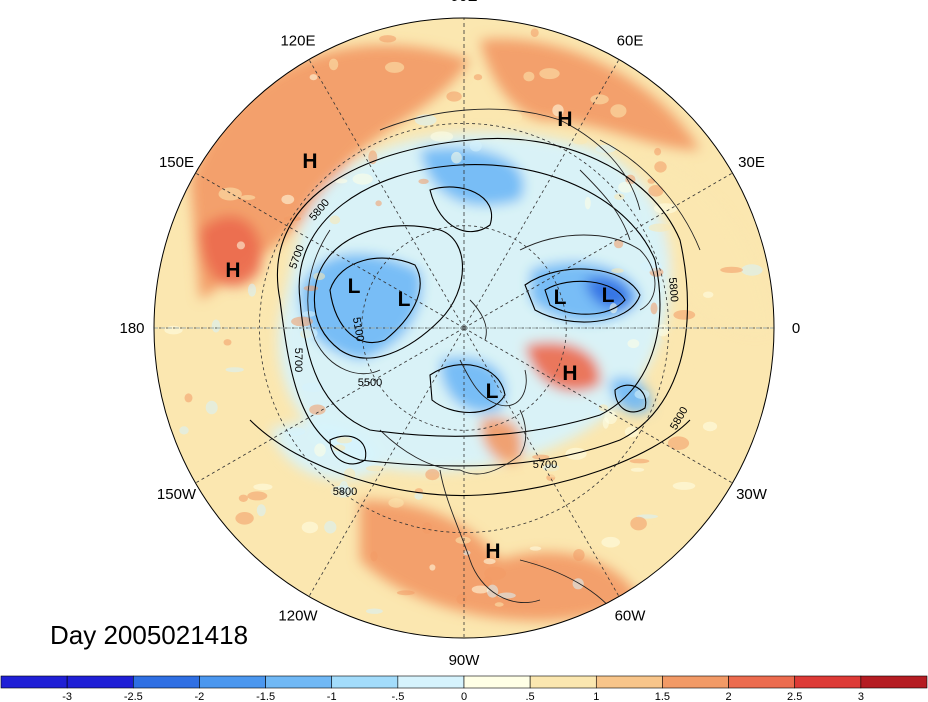 The width and height of the screenshot is (928, 702). Describe the element at coordinates (345, 492) in the screenshot. I see `contour-label: 5800` at that location.